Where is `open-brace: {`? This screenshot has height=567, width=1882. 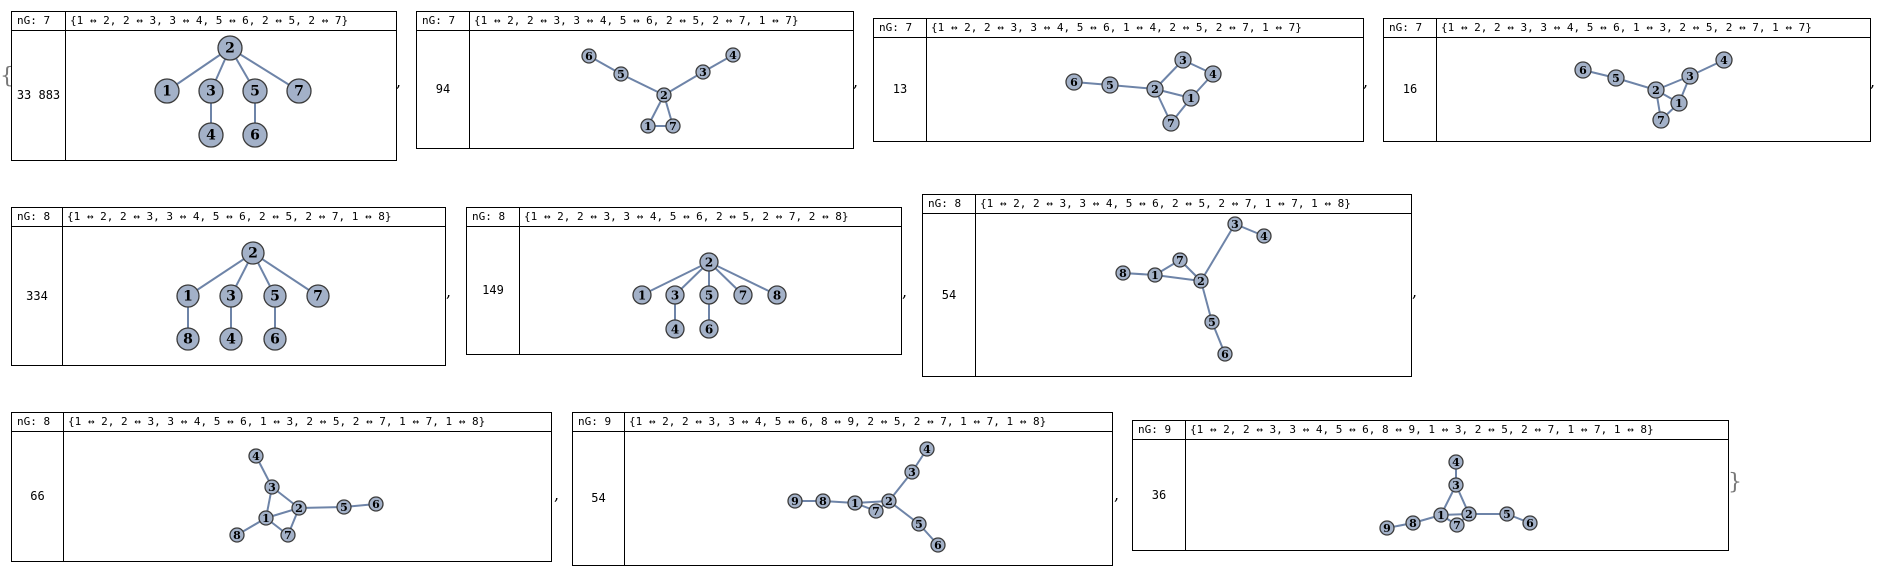
open-brace: { is located at coordinates (7, 76).